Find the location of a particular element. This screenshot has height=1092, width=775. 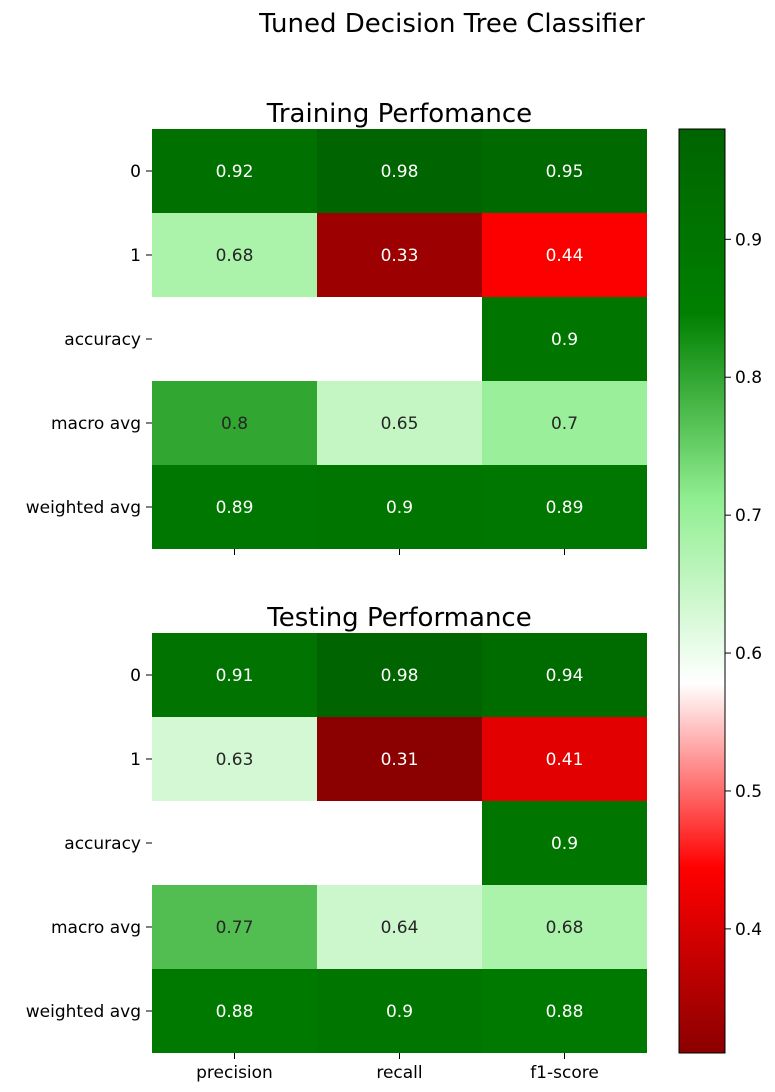

cell-label: 0.65 is located at coordinates (400, 424).